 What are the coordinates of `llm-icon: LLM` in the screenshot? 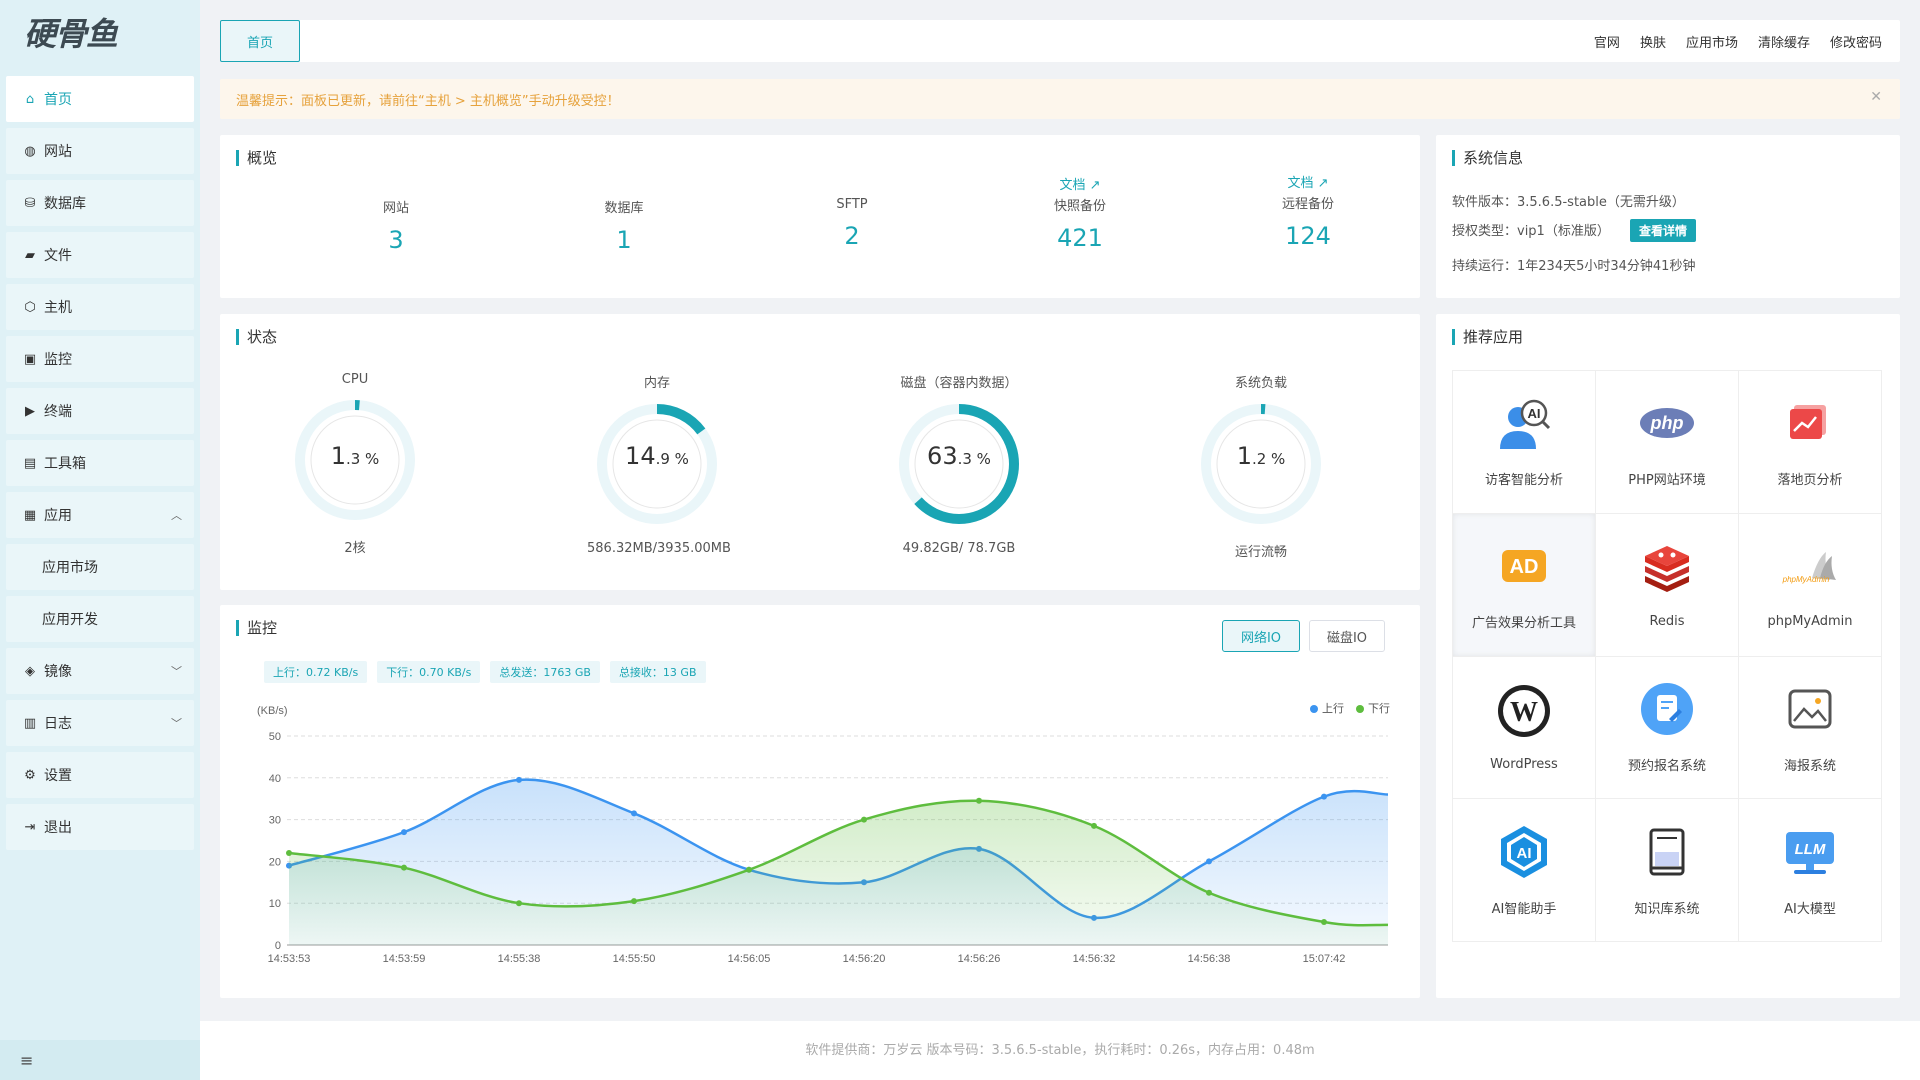 It's located at (1810, 852).